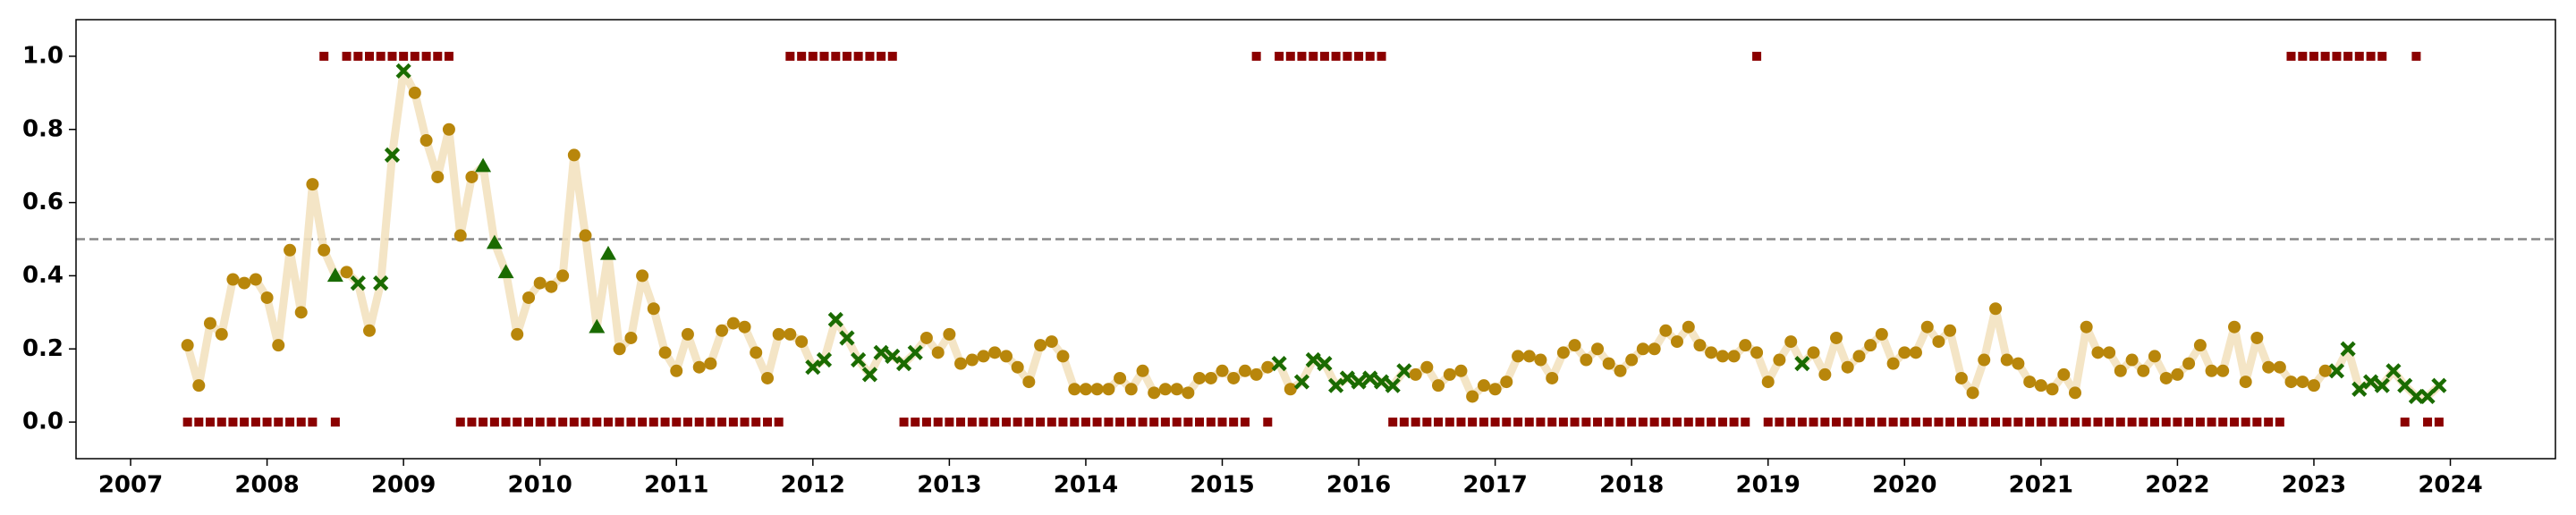  I want to click on y-tick-label: 1.0, so click(43, 56).